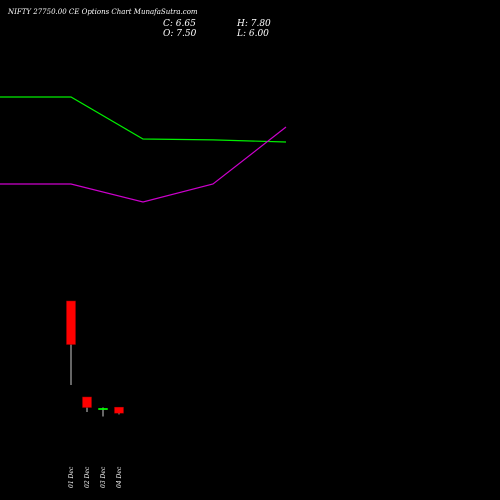  Describe the element at coordinates (253, 34) in the screenshot. I see `low-value: L: 6.00` at that location.